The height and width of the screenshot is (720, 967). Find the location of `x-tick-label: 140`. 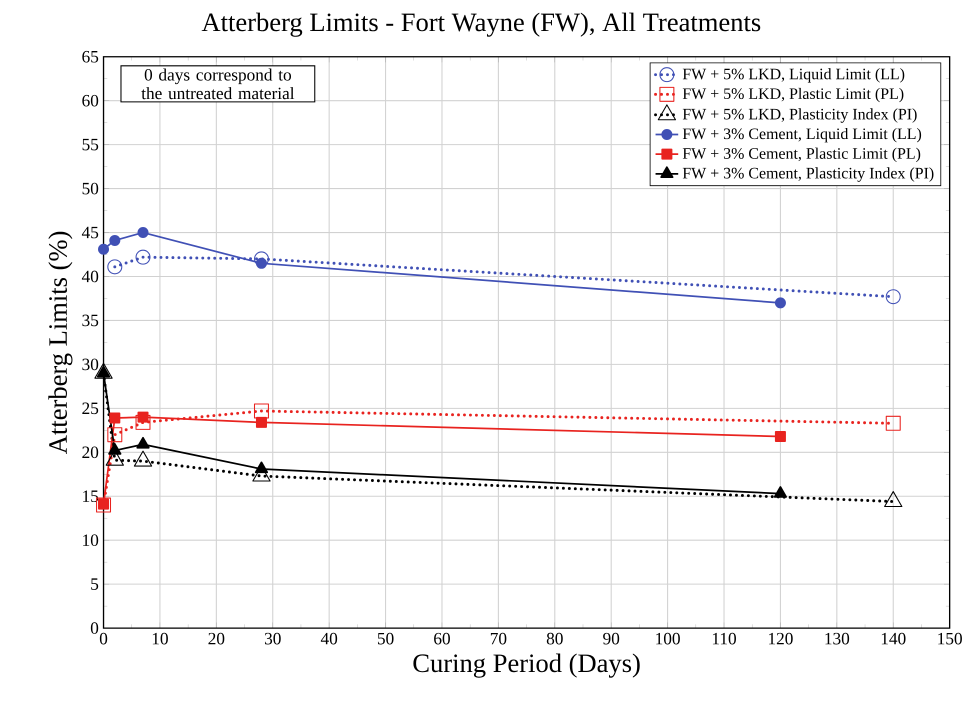

x-tick-label: 140 is located at coordinates (894, 638).